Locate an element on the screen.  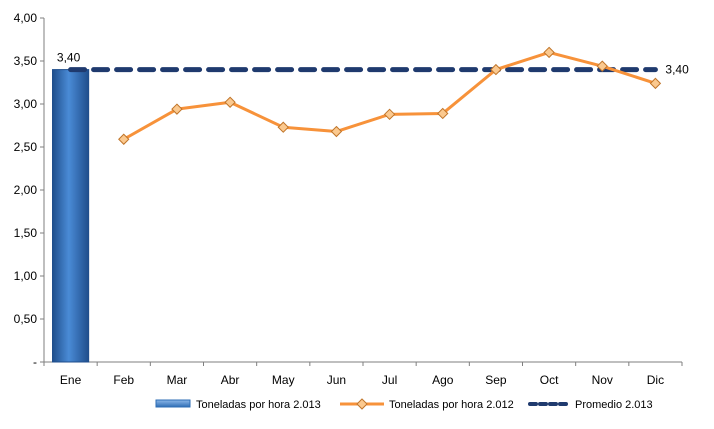
x-tick-label: May is located at coordinates (283, 380).